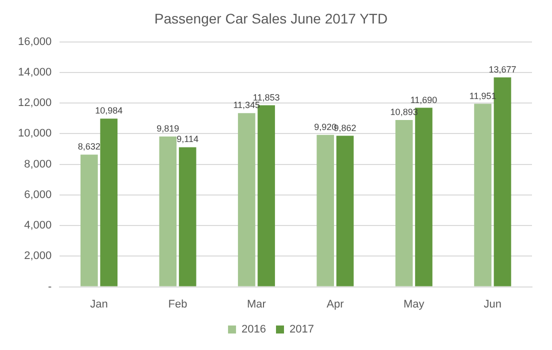  Describe the element at coordinates (502, 69) in the screenshot. I see `data-label: 13,677` at that location.